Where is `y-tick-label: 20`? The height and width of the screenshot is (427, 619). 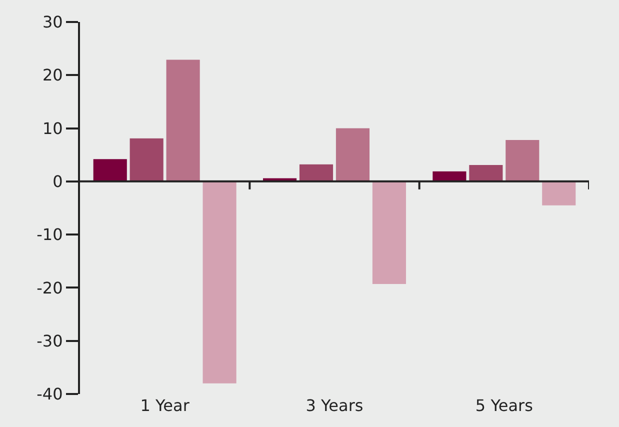 y-tick-label: 20 is located at coordinates (52, 75).